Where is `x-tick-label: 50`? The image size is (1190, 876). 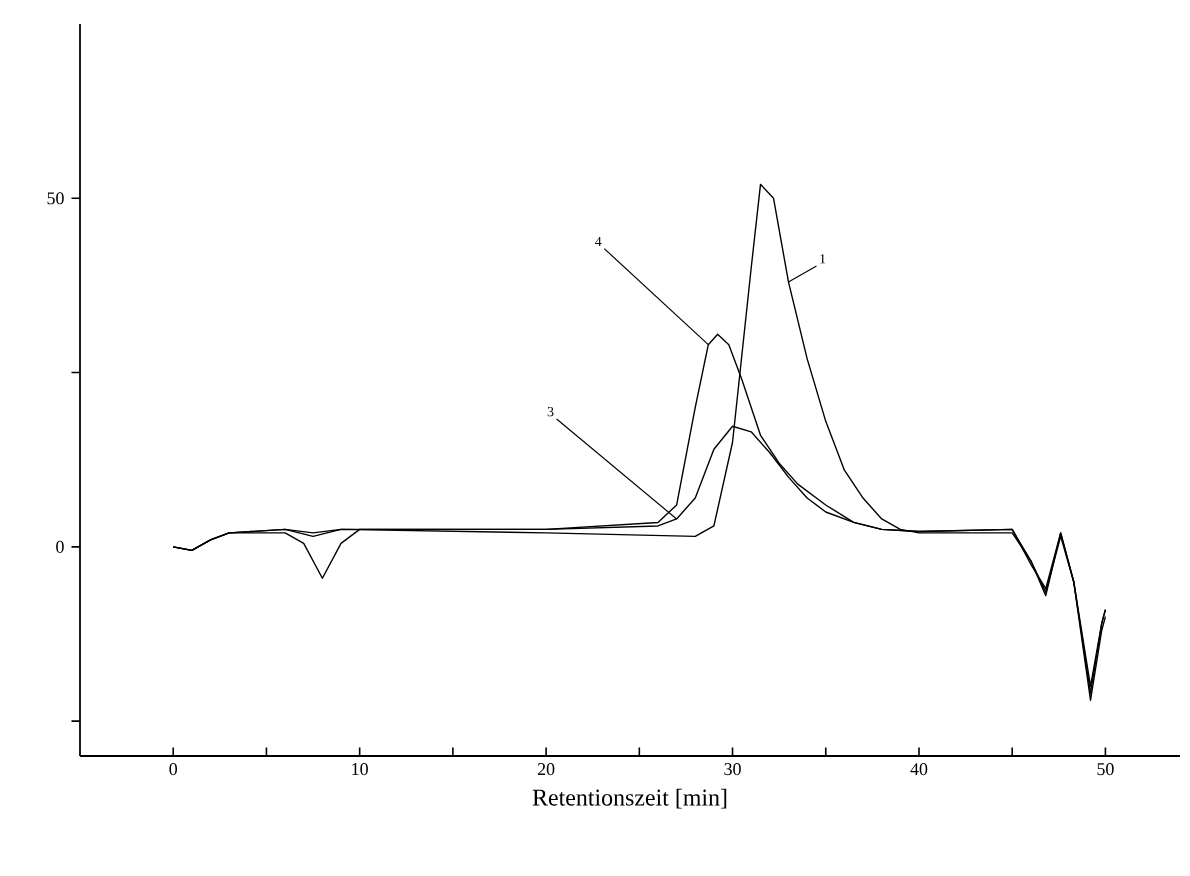 x-tick-label: 50 is located at coordinates (1105, 769).